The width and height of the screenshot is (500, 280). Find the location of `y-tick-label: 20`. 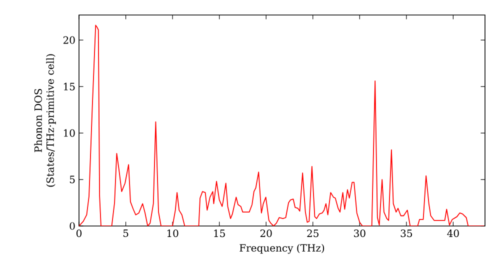

y-tick-label: 20 is located at coordinates (69, 40).